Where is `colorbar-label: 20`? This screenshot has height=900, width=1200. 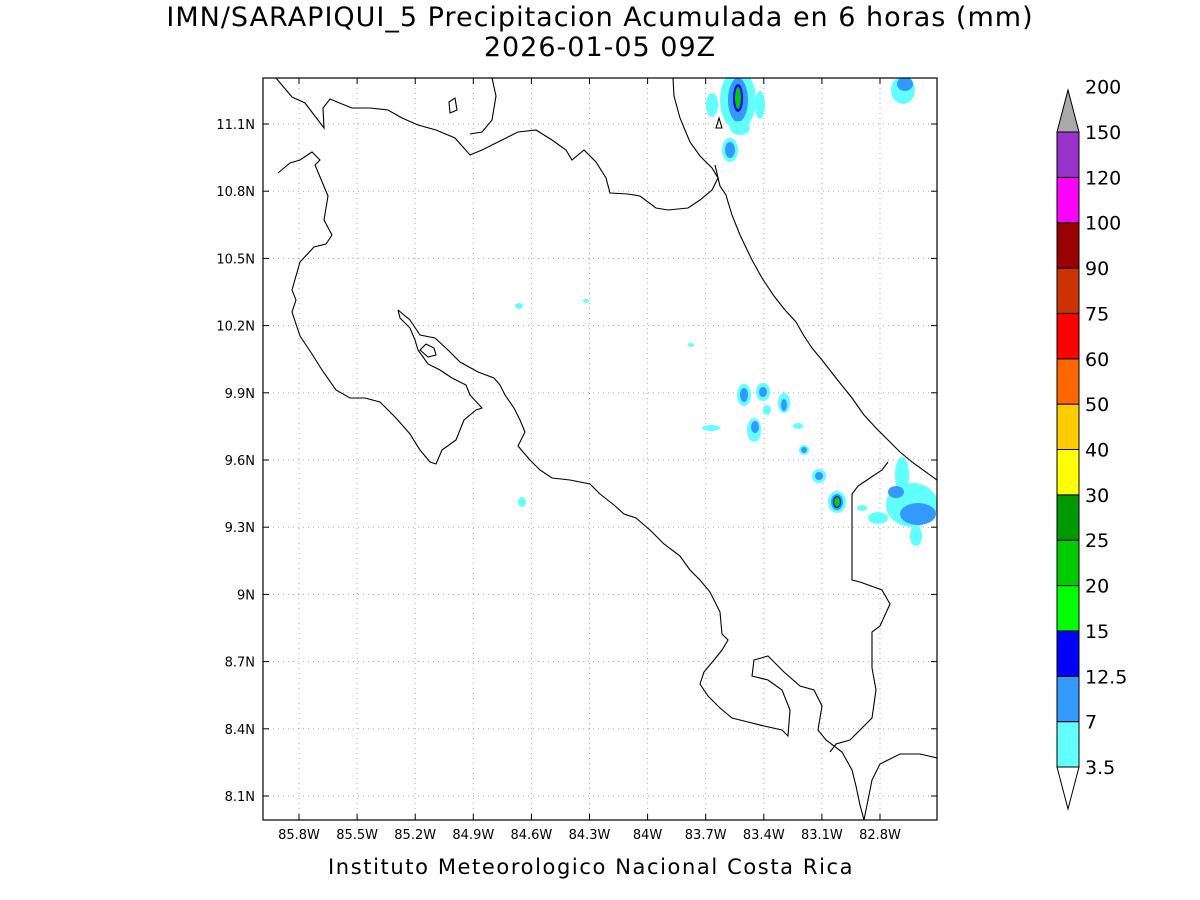
colorbar-label: 20 is located at coordinates (1097, 587).